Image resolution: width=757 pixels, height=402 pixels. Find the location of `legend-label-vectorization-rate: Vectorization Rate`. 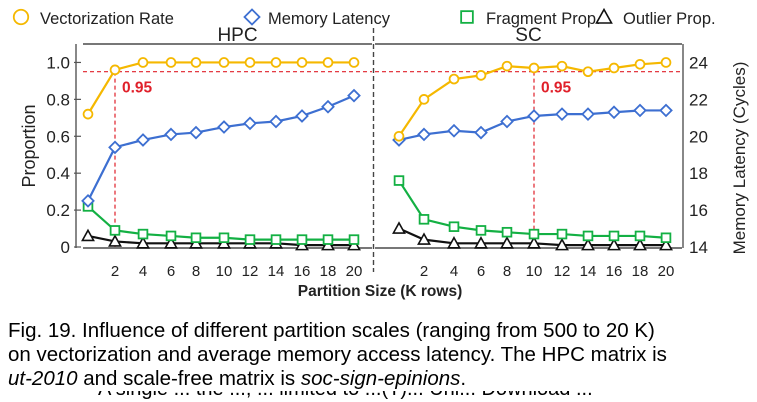

legend-label-vectorization-rate: Vectorization Rate is located at coordinates (107, 19).